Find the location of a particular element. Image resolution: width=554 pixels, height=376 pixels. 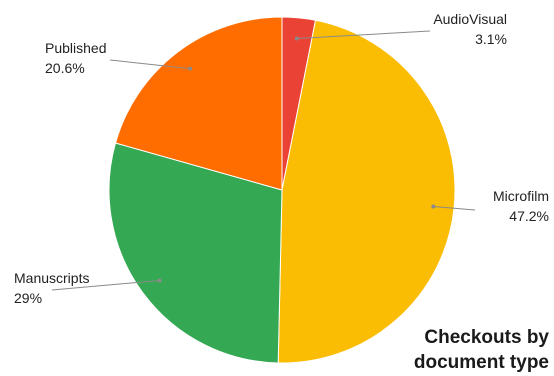

label-manuscripts-name: Manuscripts is located at coordinates (51, 278).